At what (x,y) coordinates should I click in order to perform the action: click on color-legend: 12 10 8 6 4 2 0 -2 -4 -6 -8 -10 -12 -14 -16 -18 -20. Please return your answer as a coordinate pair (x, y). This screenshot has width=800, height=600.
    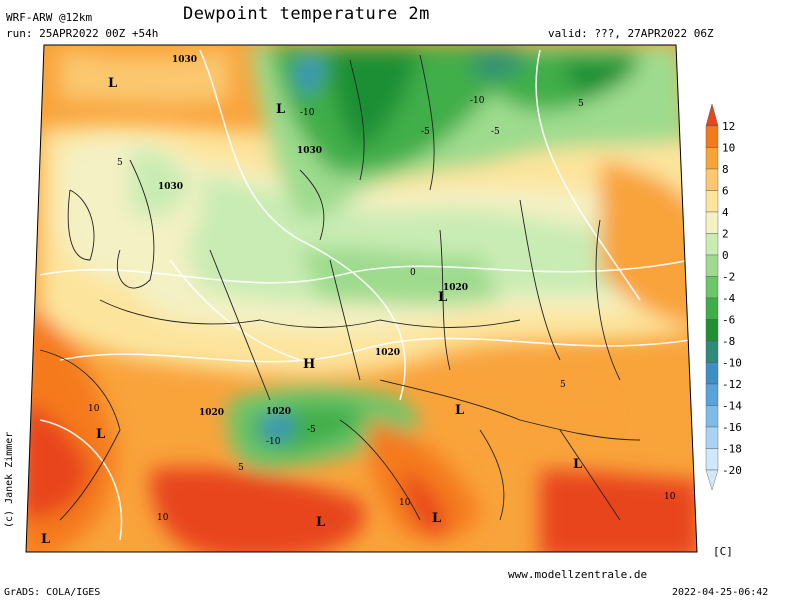
    Looking at the image, I should click on (723, 297).